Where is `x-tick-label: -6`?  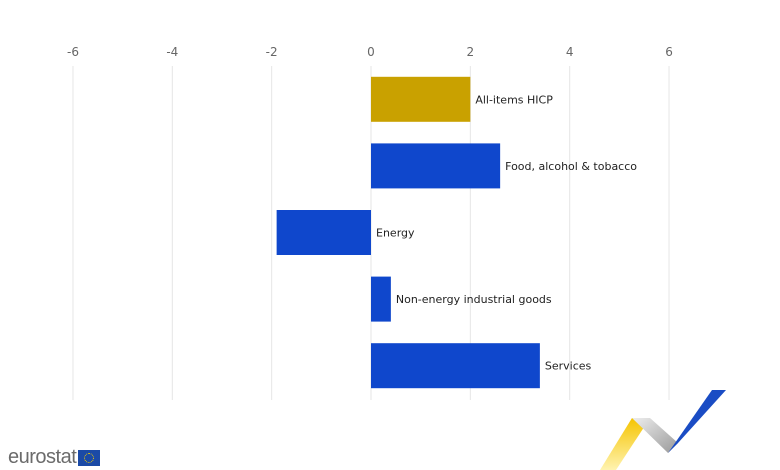 x-tick-label: -6 is located at coordinates (73, 52).